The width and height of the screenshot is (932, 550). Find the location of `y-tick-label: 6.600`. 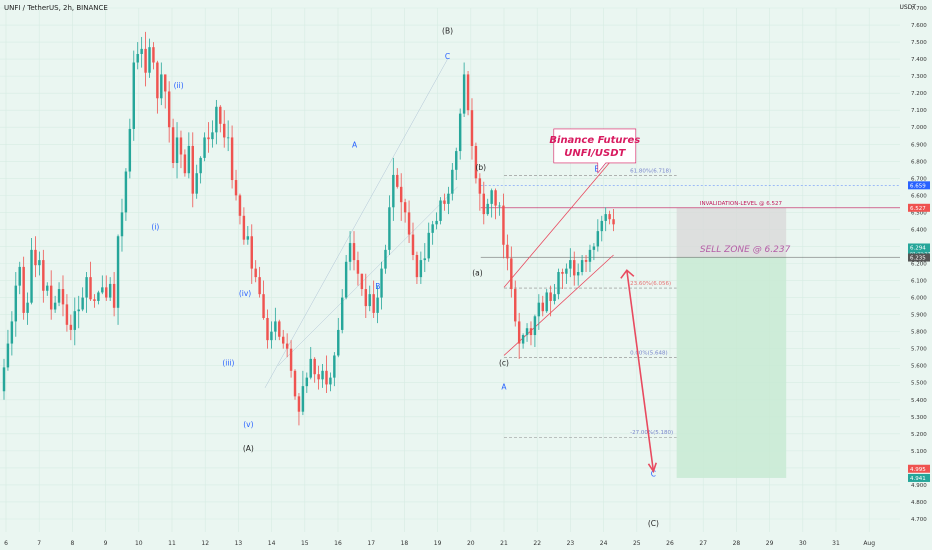

y-tick-label: 6.600 is located at coordinates (919, 196).